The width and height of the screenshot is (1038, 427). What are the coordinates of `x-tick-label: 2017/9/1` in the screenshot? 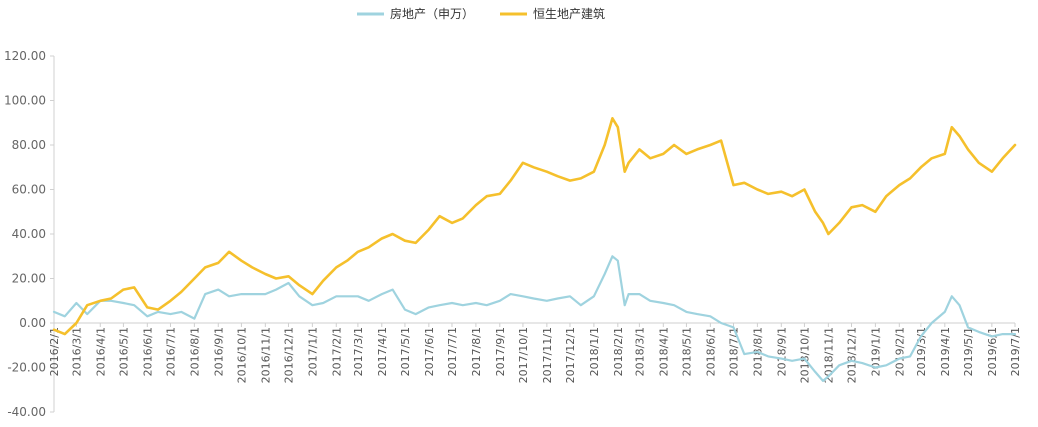 It's located at (500, 351).